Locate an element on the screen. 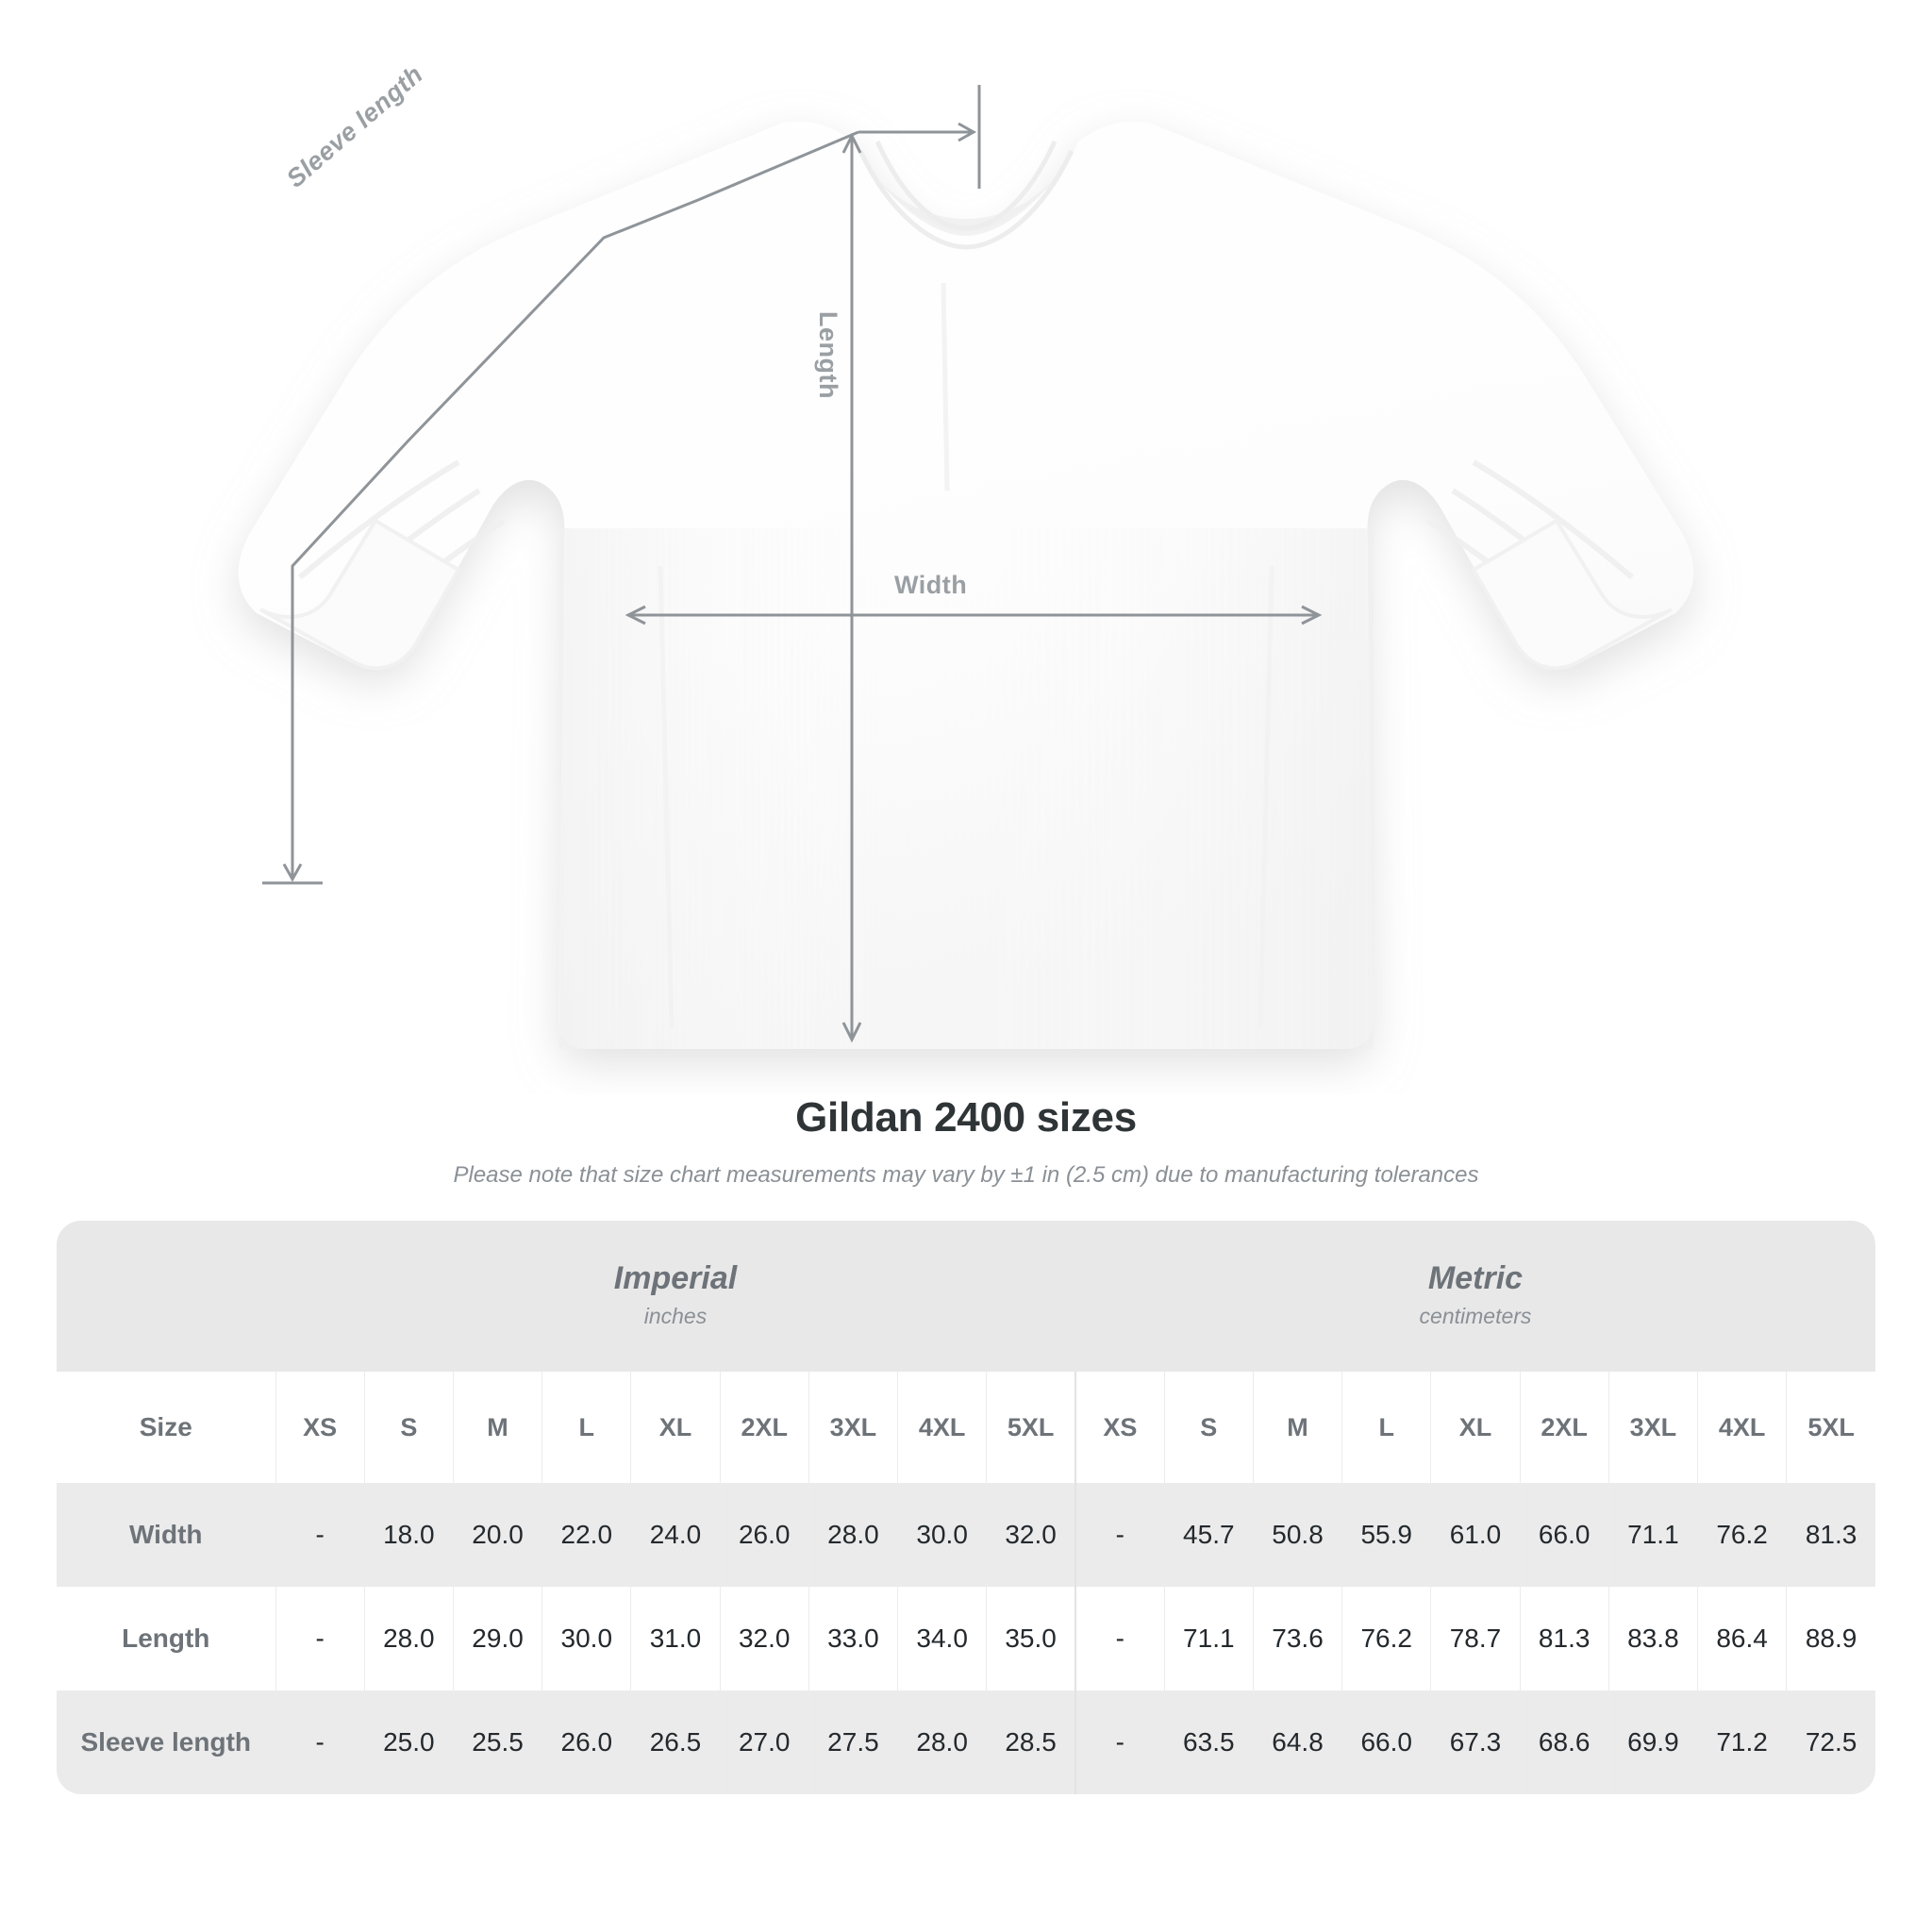  size-header-label: Size is located at coordinates (166, 1427).